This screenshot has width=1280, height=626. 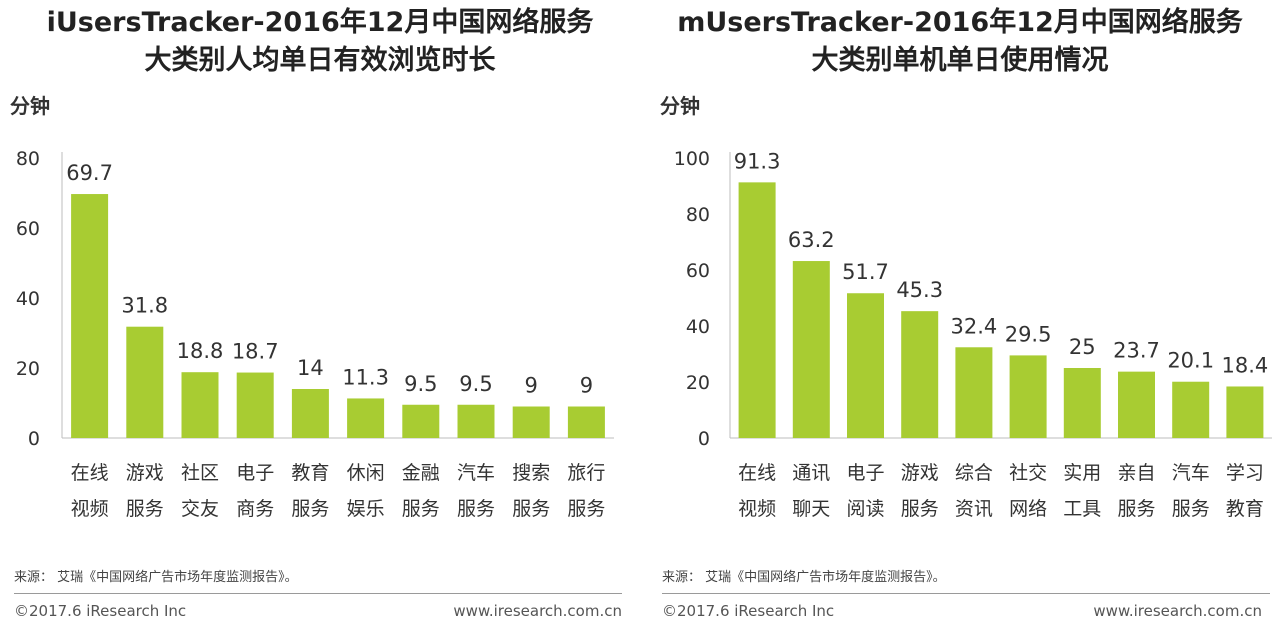 I want to click on x-tick-label-line-2: 工具, so click(x=1082, y=509).